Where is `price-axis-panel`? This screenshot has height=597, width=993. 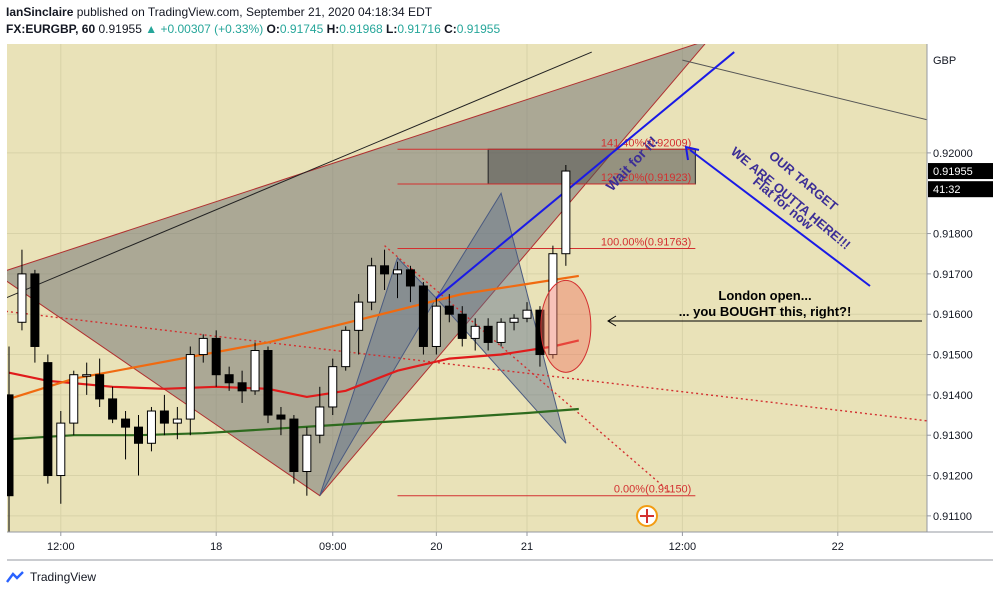
price-axis-panel is located at coordinates (960, 288).